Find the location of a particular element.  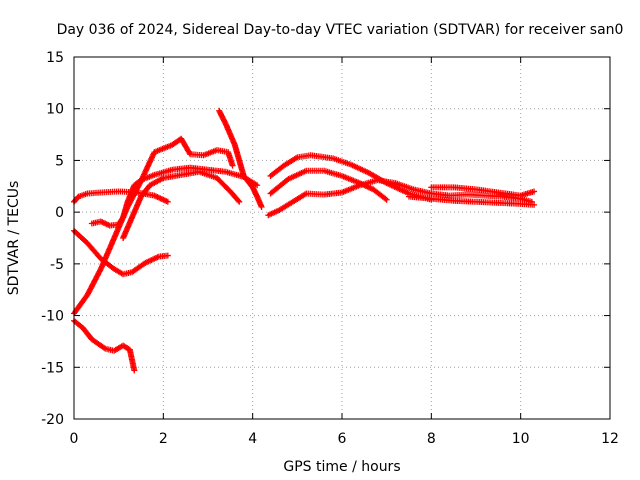

series-arc-g is located at coordinates (240, 158).